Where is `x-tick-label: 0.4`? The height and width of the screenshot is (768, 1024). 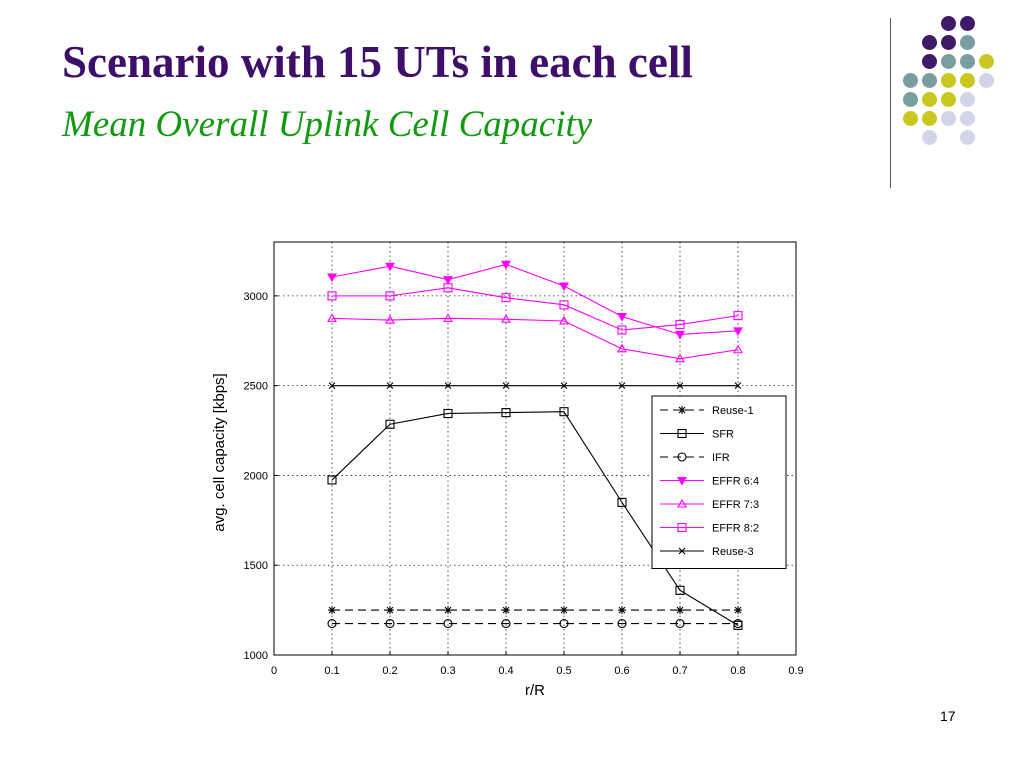 x-tick-label: 0.4 is located at coordinates (505, 671).